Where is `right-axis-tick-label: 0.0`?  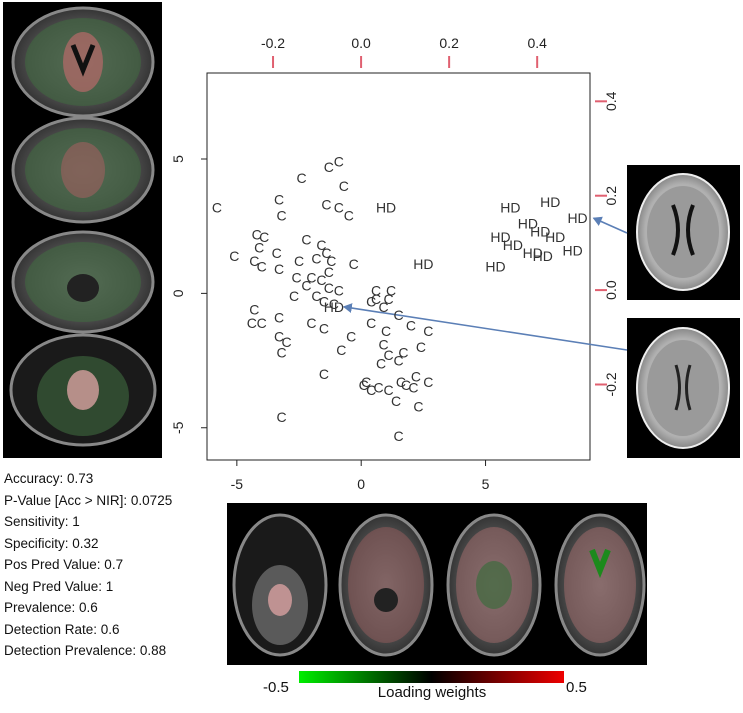
right-axis-tick-label: 0.0 is located at coordinates (611, 290).